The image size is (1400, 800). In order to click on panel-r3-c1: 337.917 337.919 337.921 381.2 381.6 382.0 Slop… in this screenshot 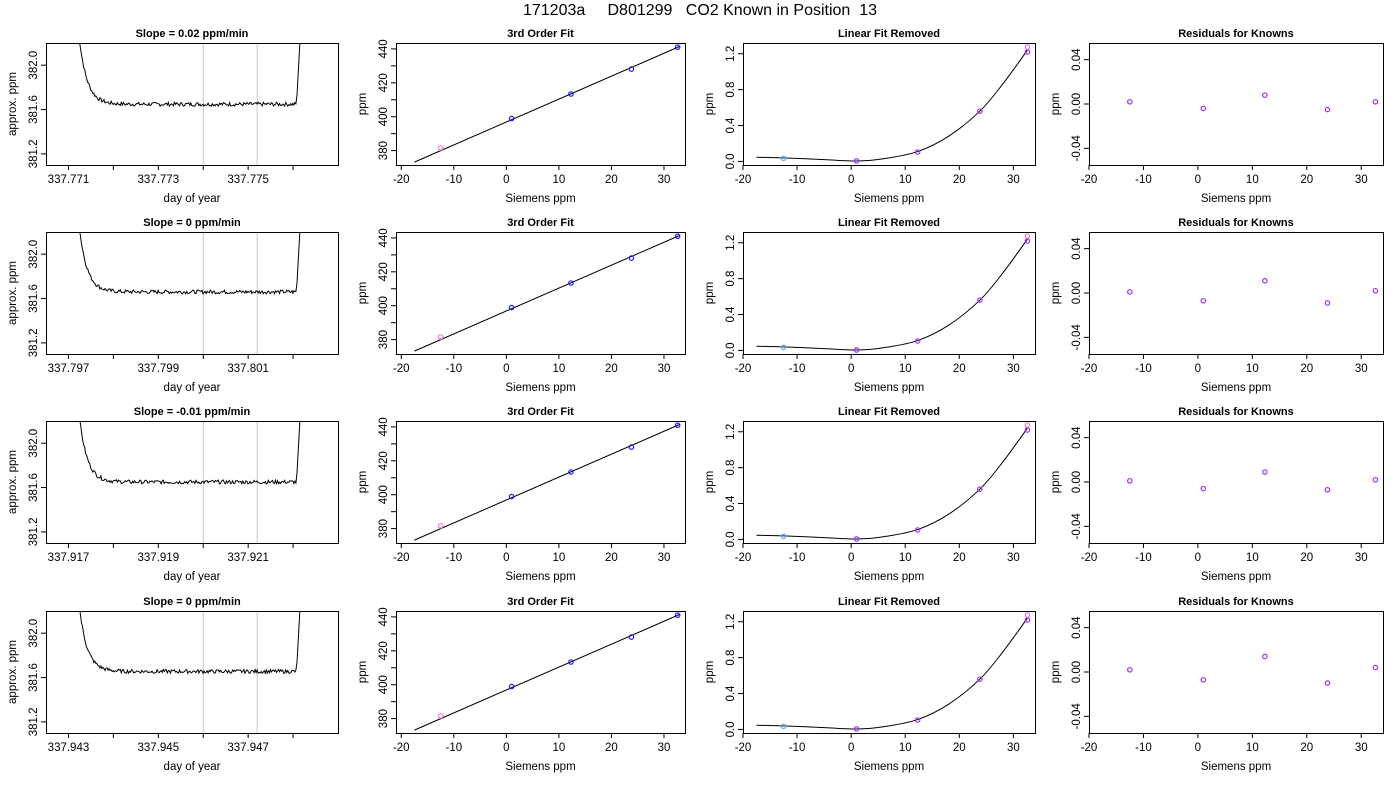, I will do `click(173, 494)`.